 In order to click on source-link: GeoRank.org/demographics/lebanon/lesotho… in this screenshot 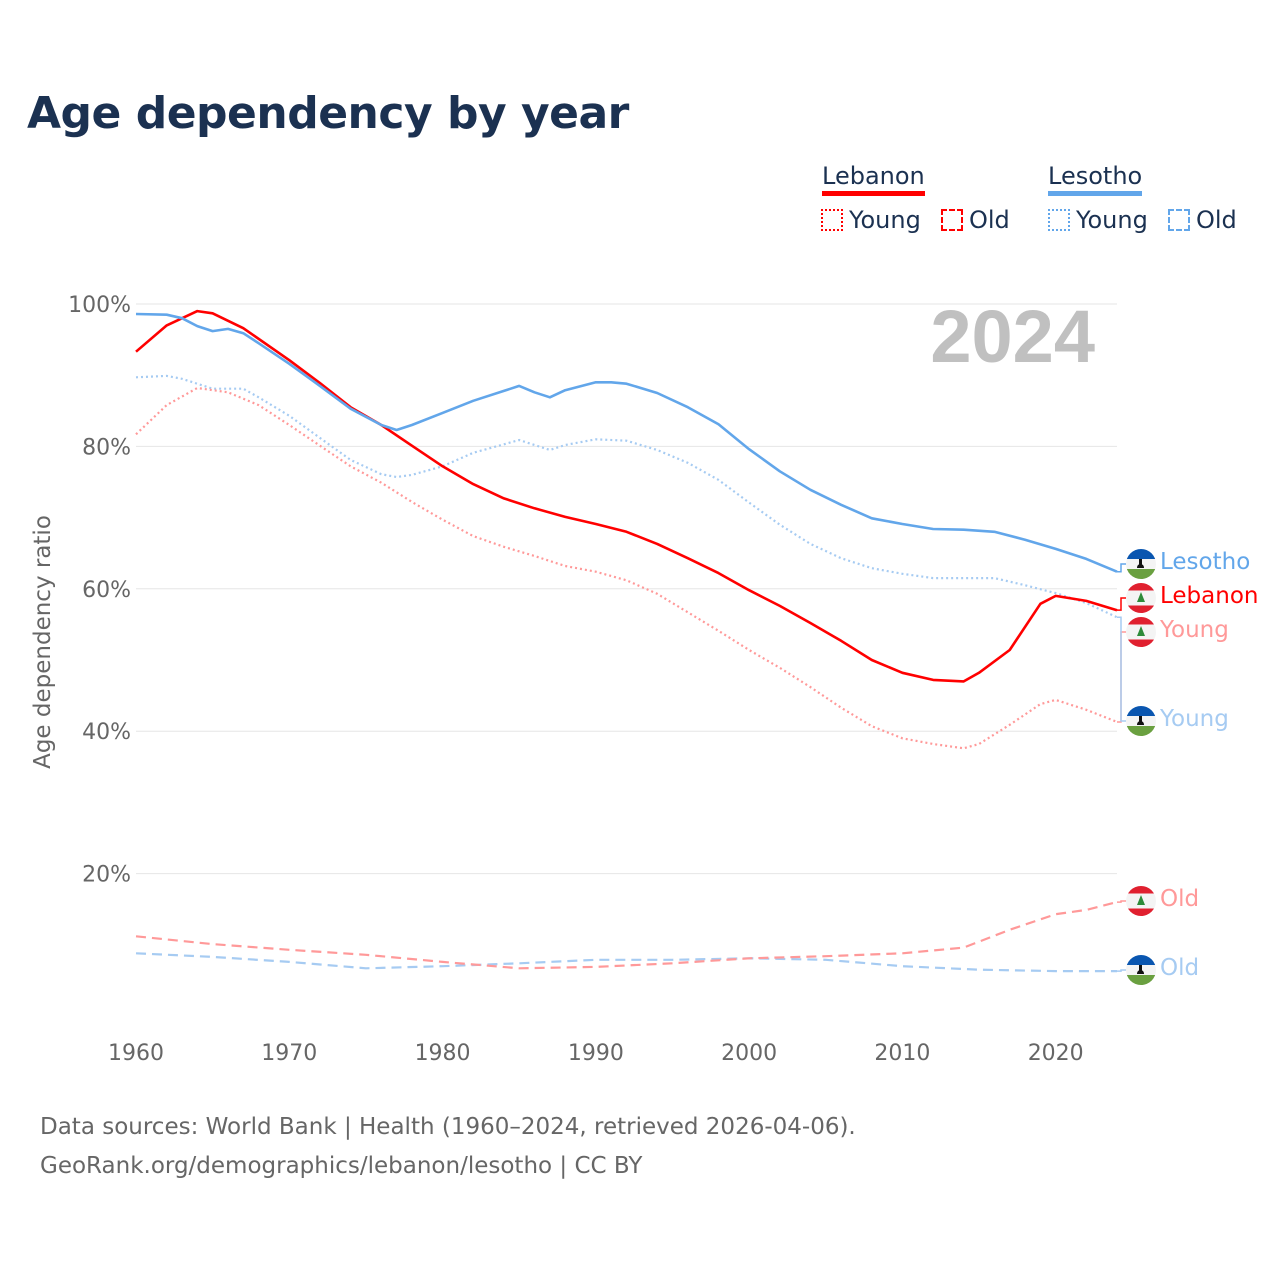, I will do `click(341, 1166)`.